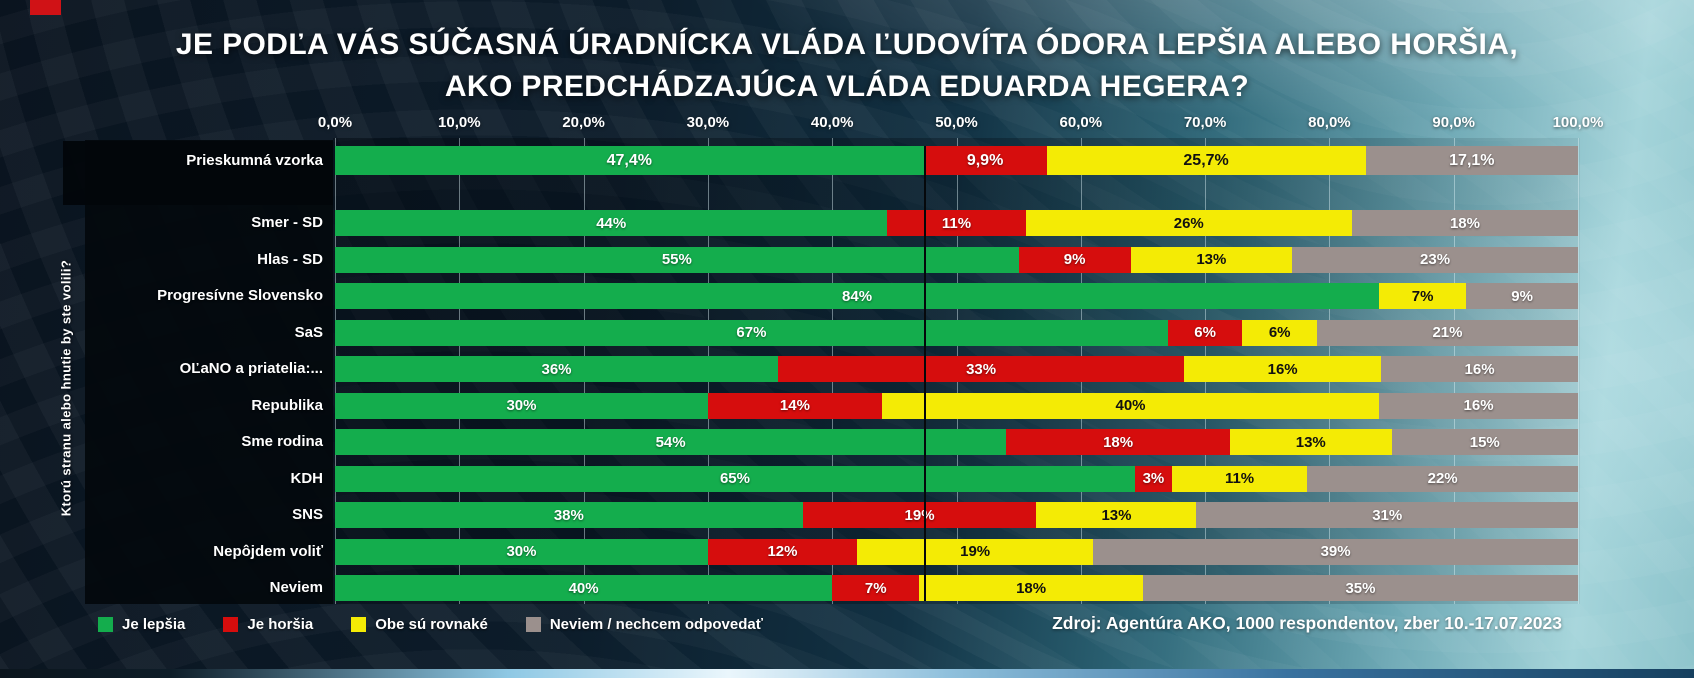 This screenshot has width=1694, height=678. I want to click on segment-value: 47,4%, so click(629, 160).